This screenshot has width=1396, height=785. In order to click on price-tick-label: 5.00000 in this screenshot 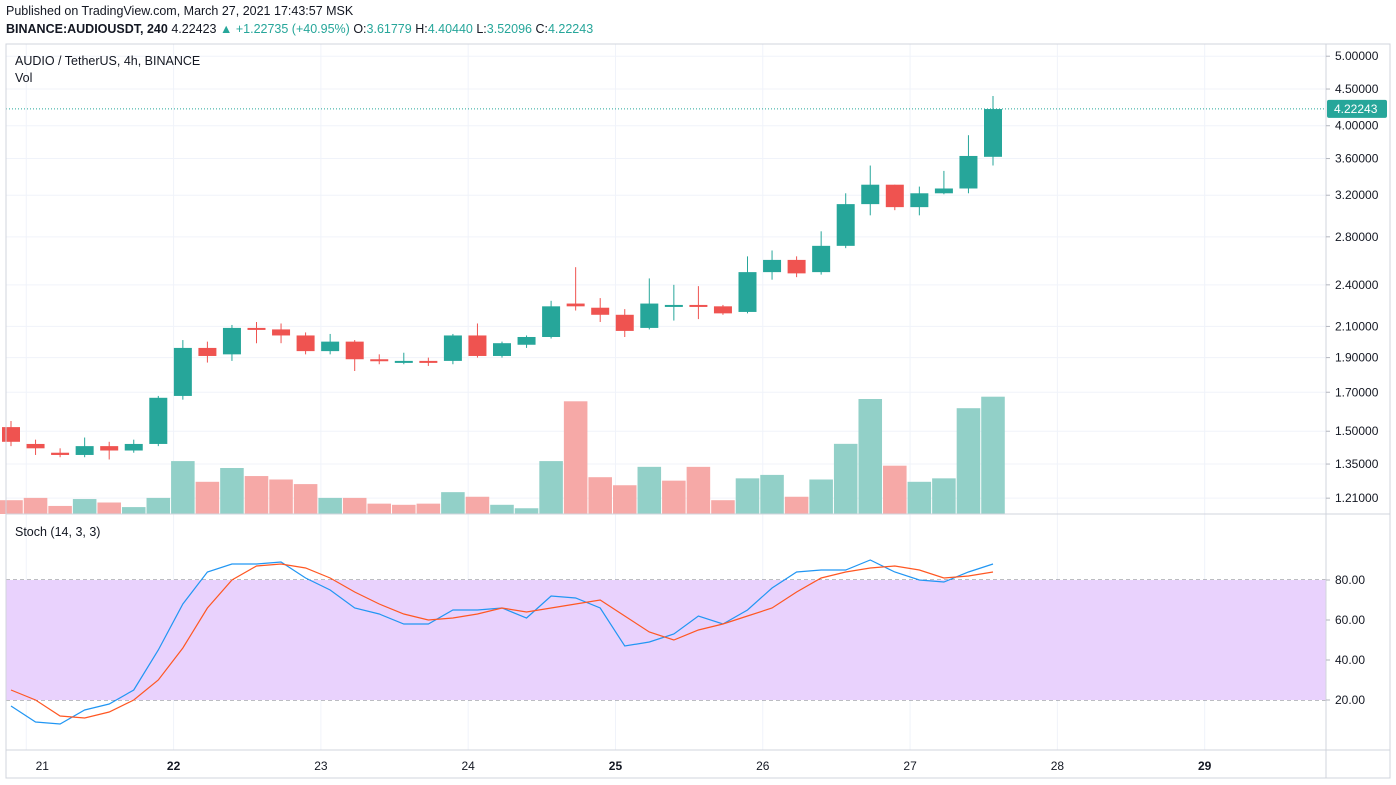, I will do `click(1357, 56)`.